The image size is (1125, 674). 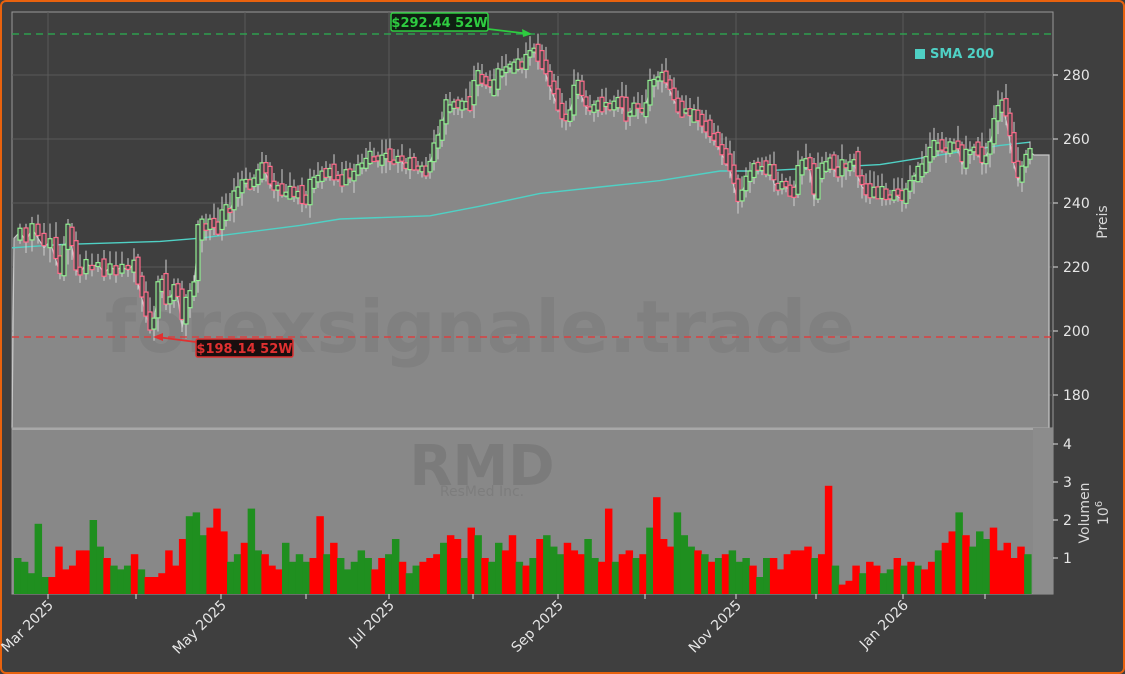 What do you see at coordinates (28, 627) in the screenshot?
I see `x-tick-label: Mar 2025` at bounding box center [28, 627].